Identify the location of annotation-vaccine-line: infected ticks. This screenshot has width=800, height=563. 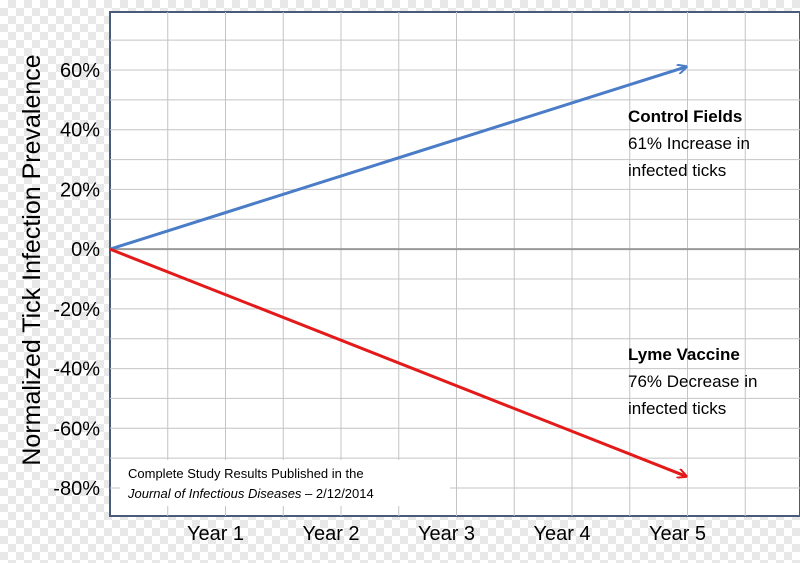
(677, 408).